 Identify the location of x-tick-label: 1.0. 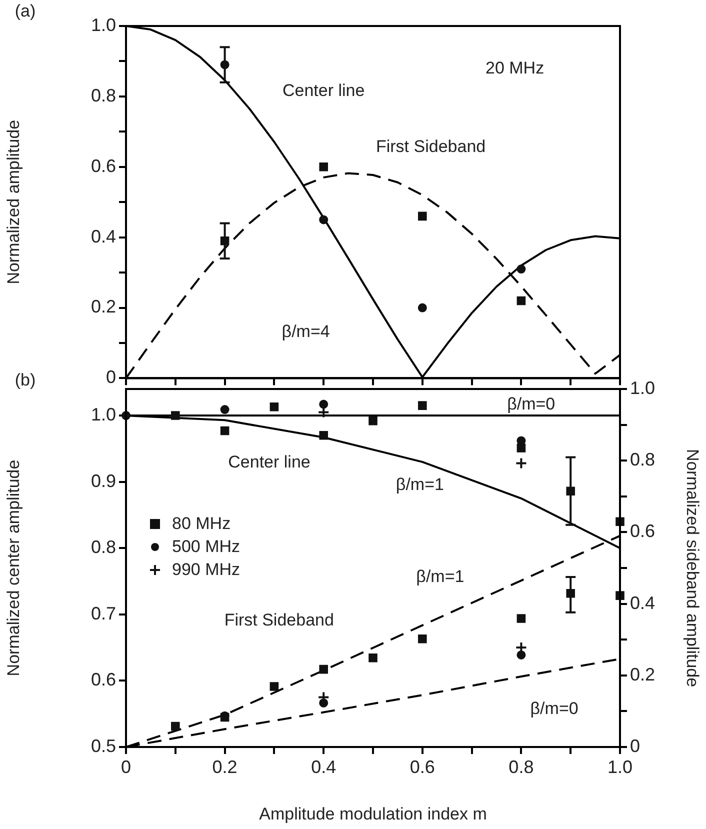
(620, 766).